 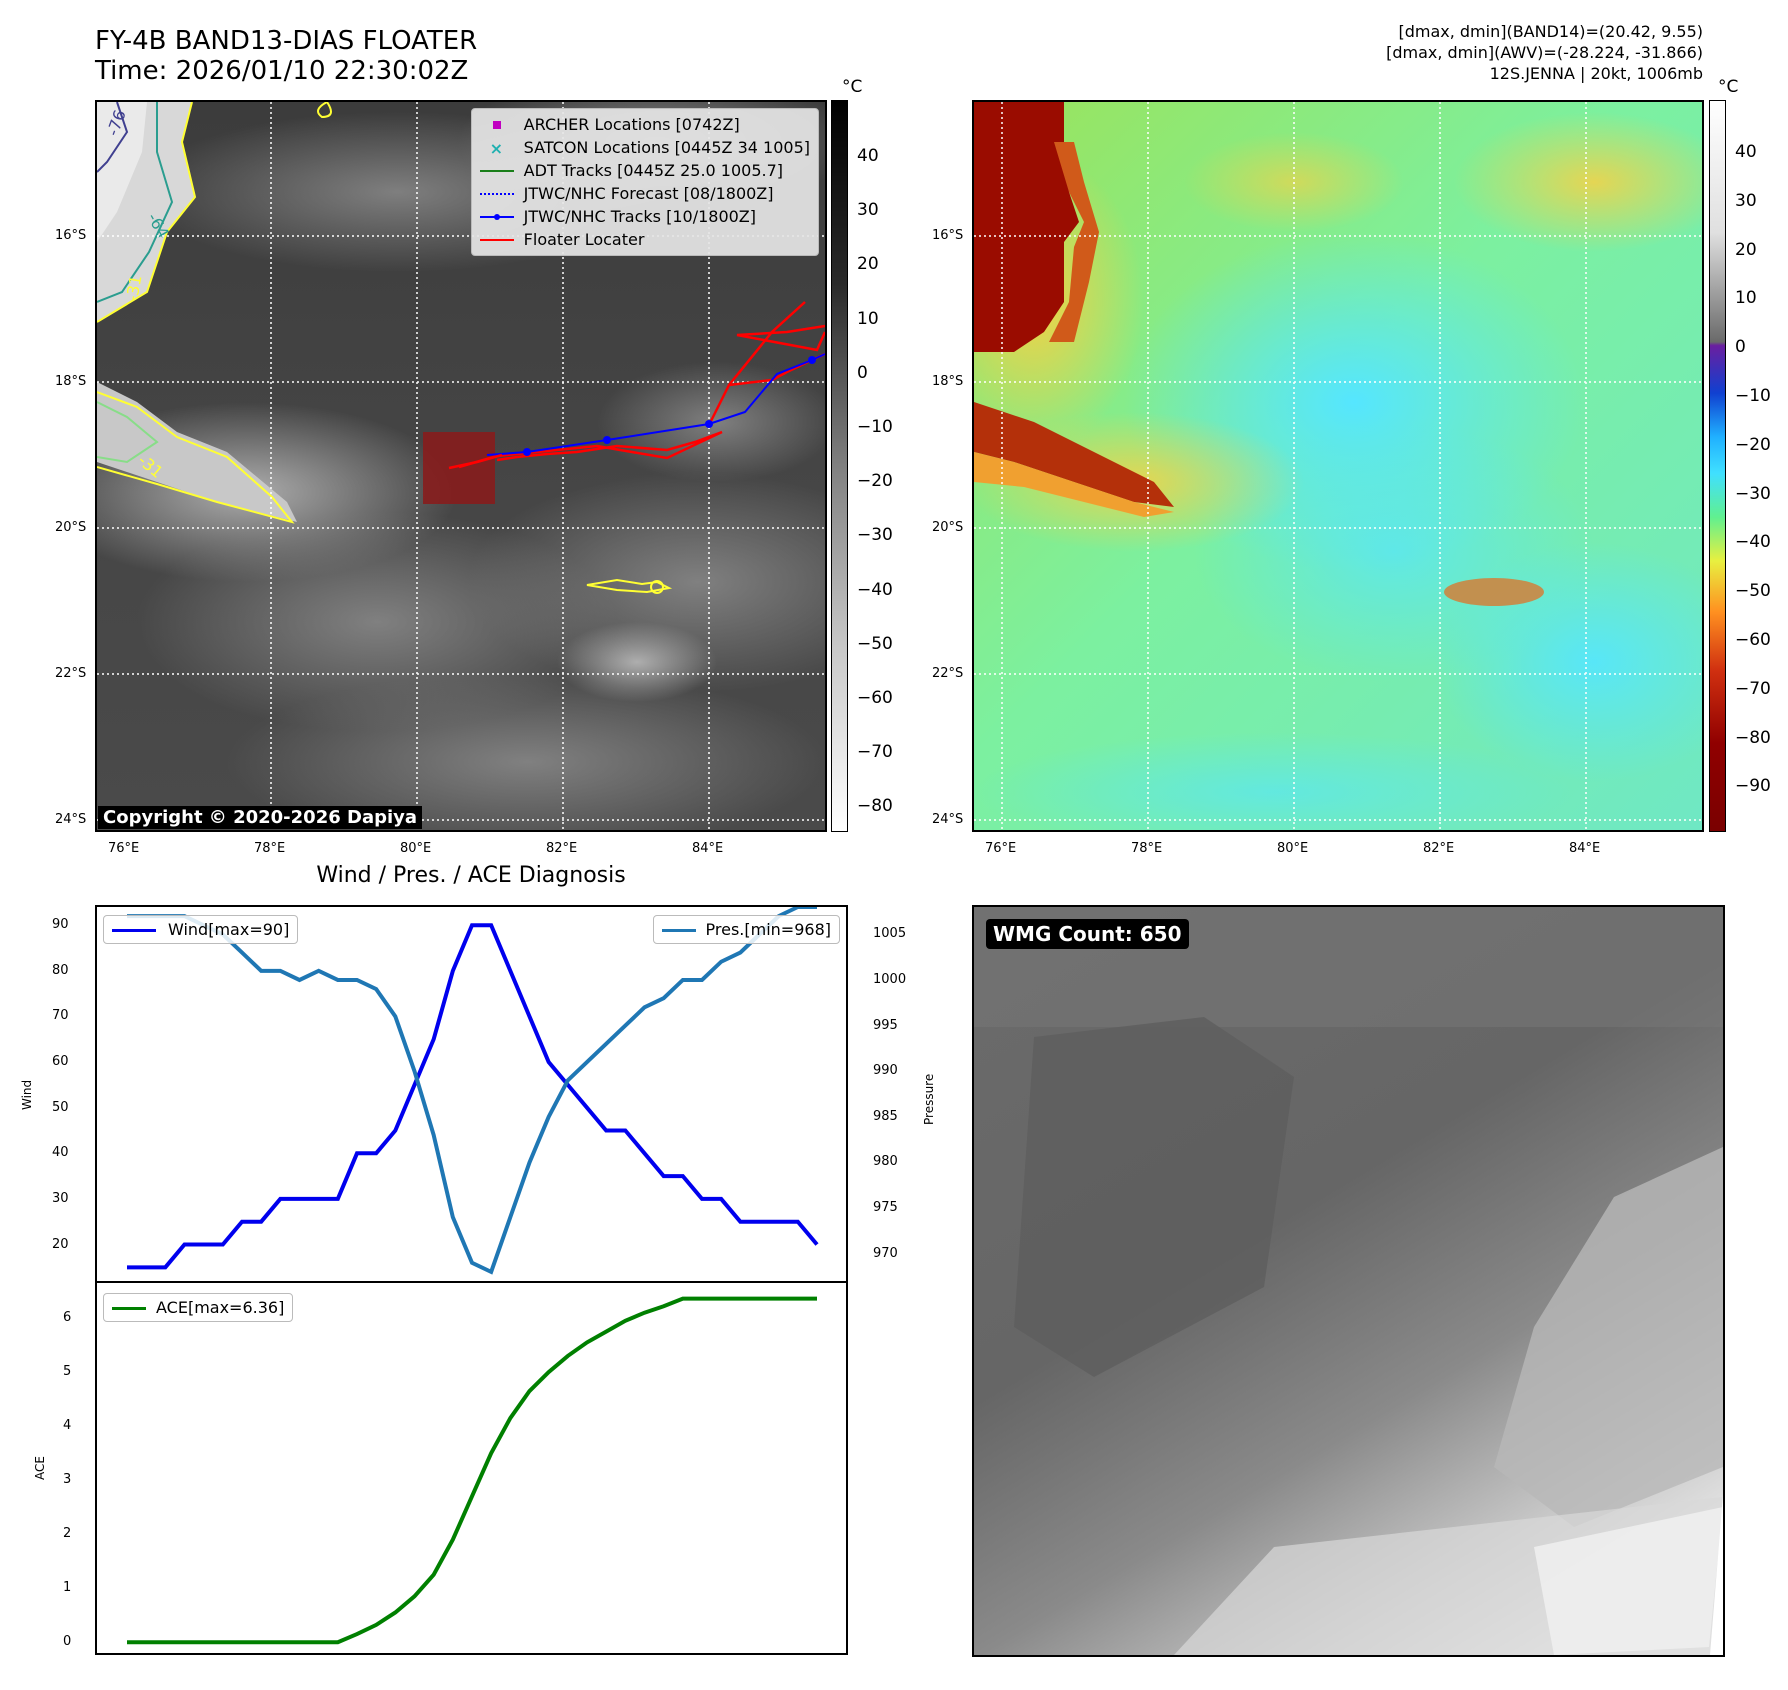 What do you see at coordinates (27, 1094) in the screenshot?
I see `y-axis-label: Wind` at bounding box center [27, 1094].